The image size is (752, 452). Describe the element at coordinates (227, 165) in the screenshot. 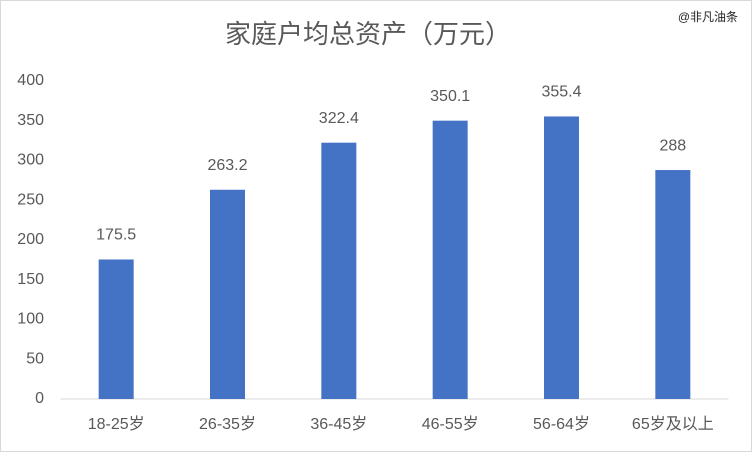

I see `data-label: 263.2` at that location.